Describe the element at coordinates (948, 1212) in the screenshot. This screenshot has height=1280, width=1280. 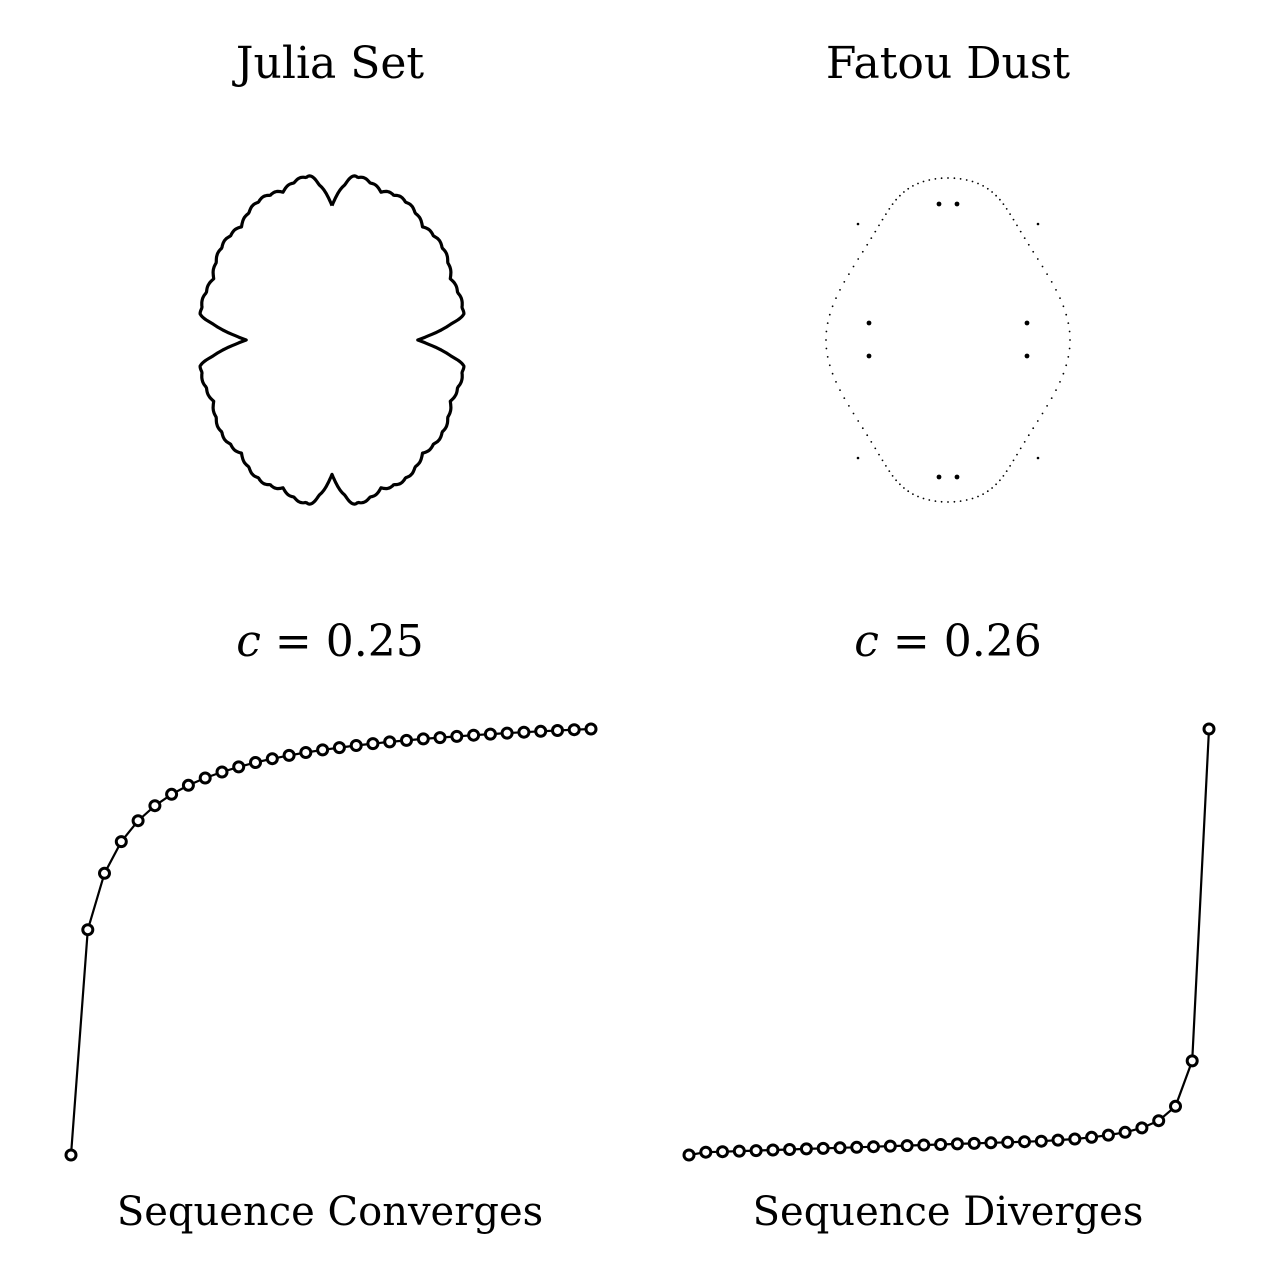
I see `diverges-caption: Sequence Diverges` at that location.